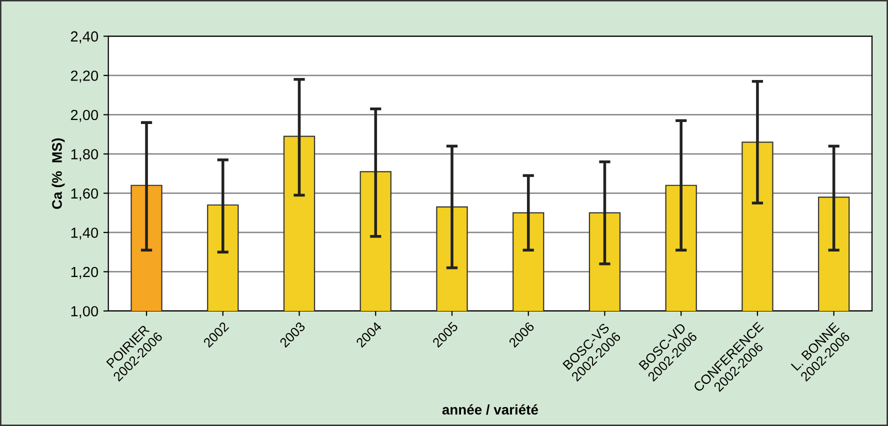 This screenshot has width=888, height=426. What do you see at coordinates (490, 409) in the screenshot?
I see `x-axis-title: année / variété` at bounding box center [490, 409].